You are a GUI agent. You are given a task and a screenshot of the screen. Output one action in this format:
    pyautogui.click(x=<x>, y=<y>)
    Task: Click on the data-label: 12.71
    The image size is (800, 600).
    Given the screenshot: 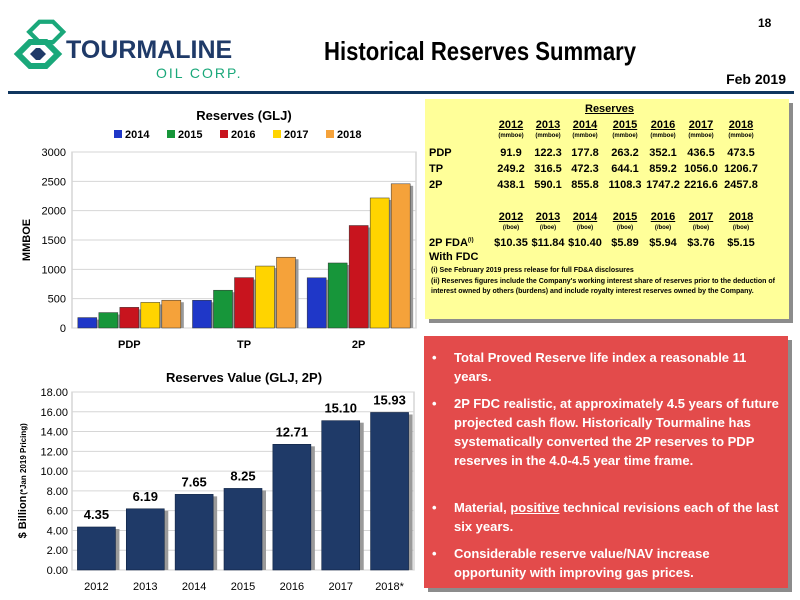 What is the action you would take?
    pyautogui.click(x=292, y=431)
    